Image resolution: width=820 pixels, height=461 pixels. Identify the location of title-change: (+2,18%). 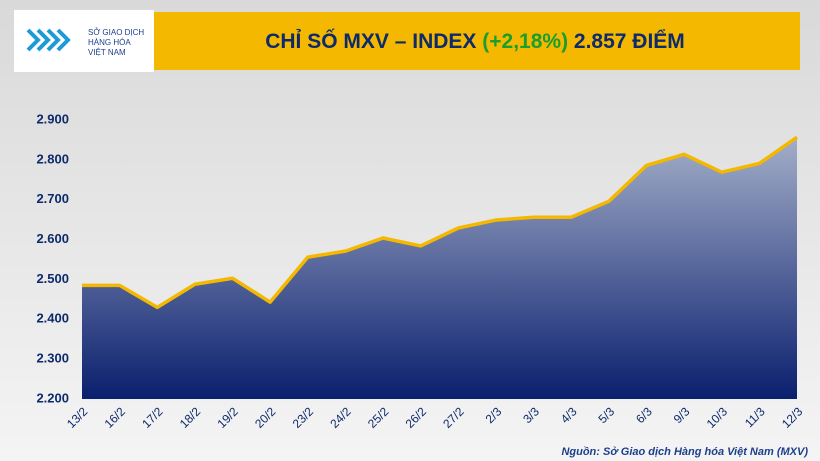
(525, 41).